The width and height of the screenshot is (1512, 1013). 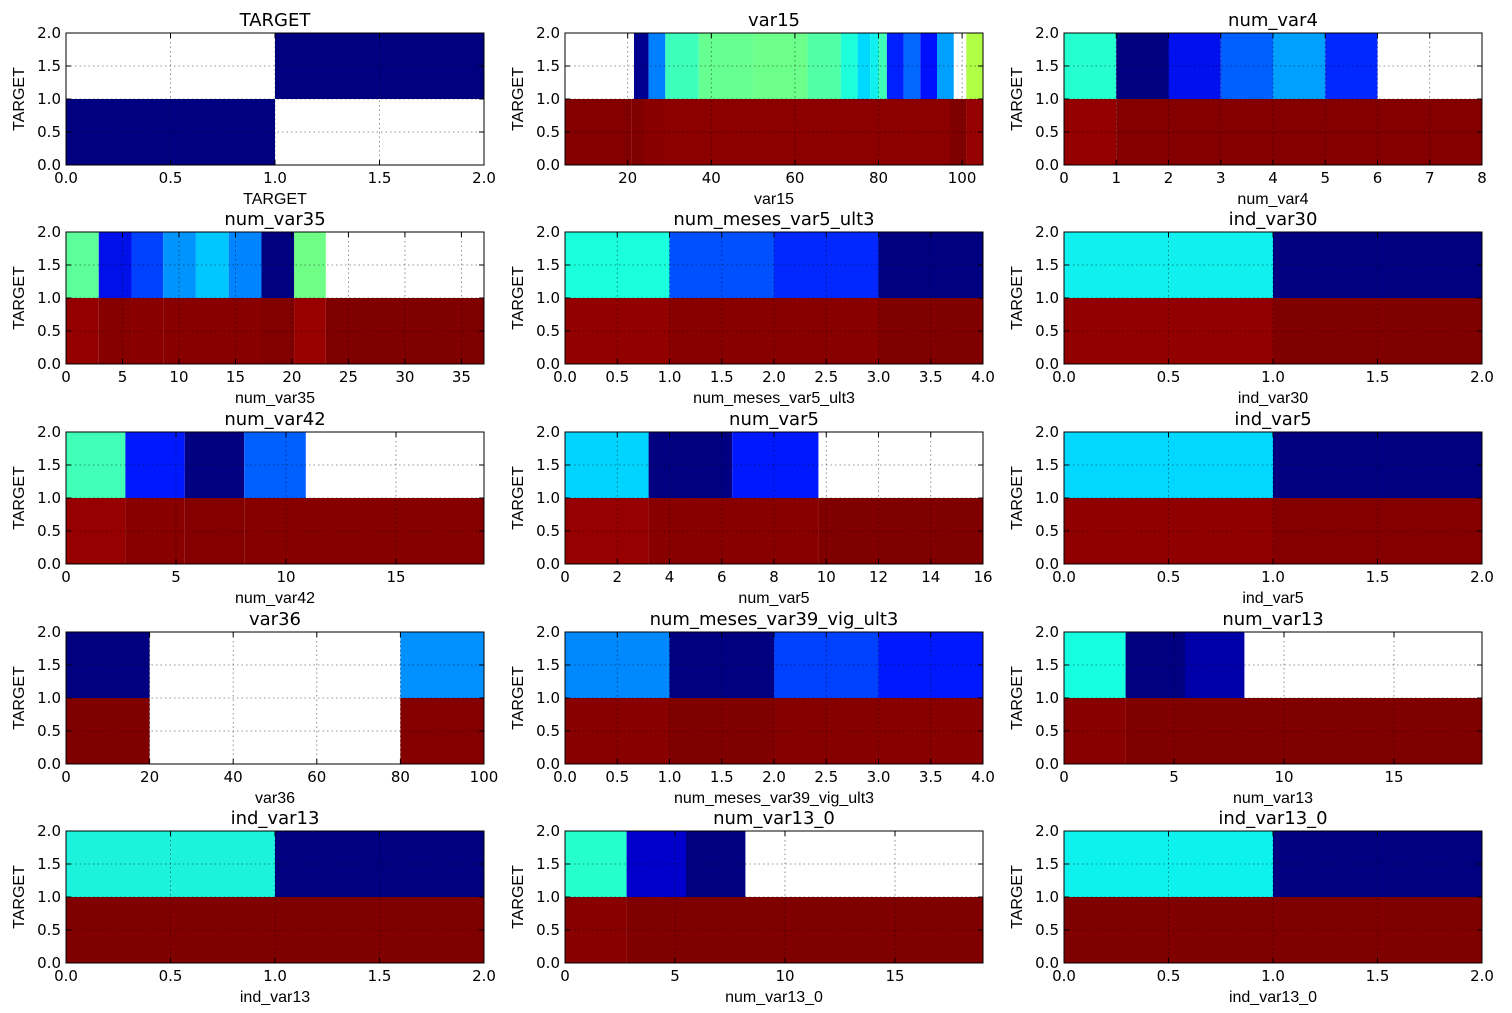 I want to click on x-tick-label: 1.0, so click(x=1273, y=377).